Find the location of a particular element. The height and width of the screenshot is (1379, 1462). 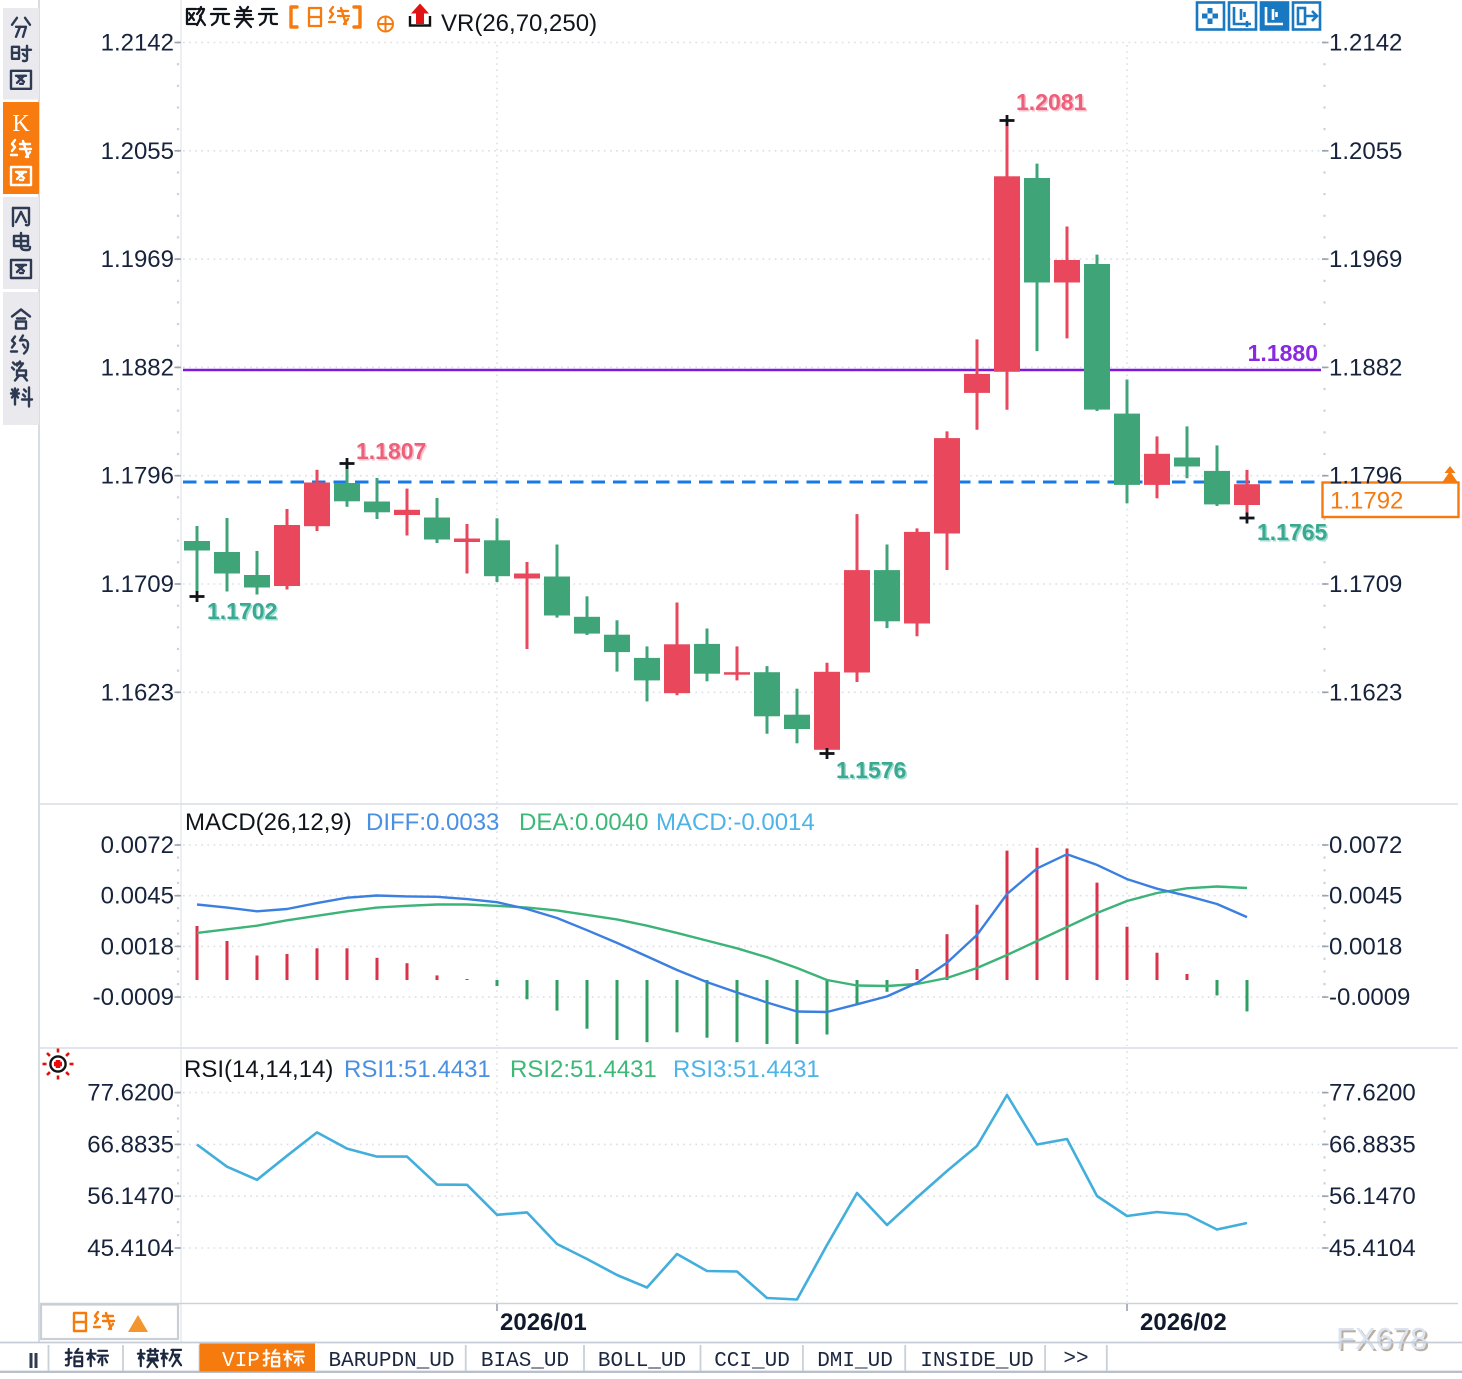

svg-text: BOLL_UD is located at coordinates (642, 1361).